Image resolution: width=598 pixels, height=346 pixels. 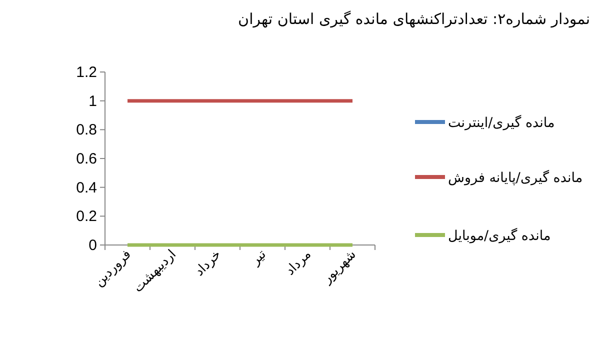 What do you see at coordinates (259, 257) in the screenshot?
I see `x-tick-label: تیر` at bounding box center [259, 257].